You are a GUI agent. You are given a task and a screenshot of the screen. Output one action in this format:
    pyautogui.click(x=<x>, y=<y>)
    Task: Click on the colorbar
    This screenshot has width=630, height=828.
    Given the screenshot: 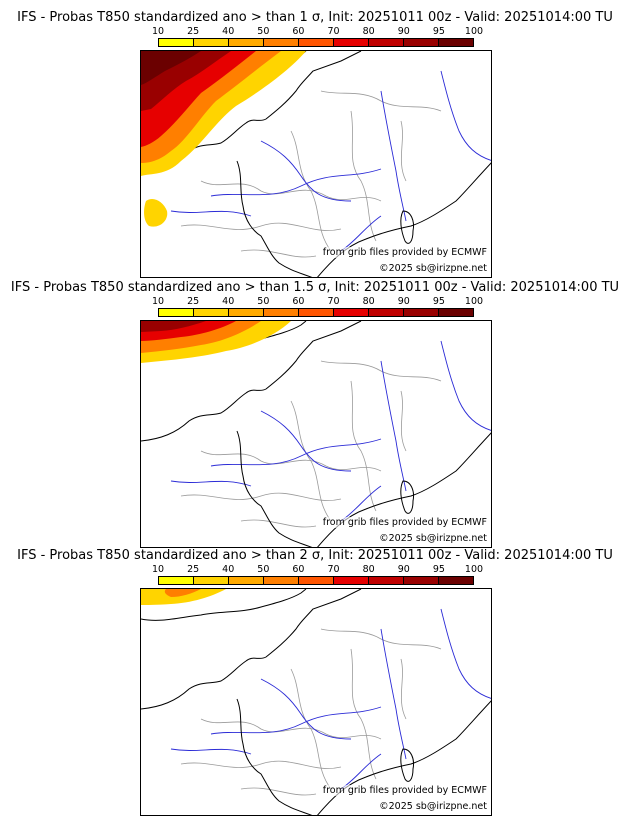 What is the action you would take?
    pyautogui.click(x=316, y=42)
    